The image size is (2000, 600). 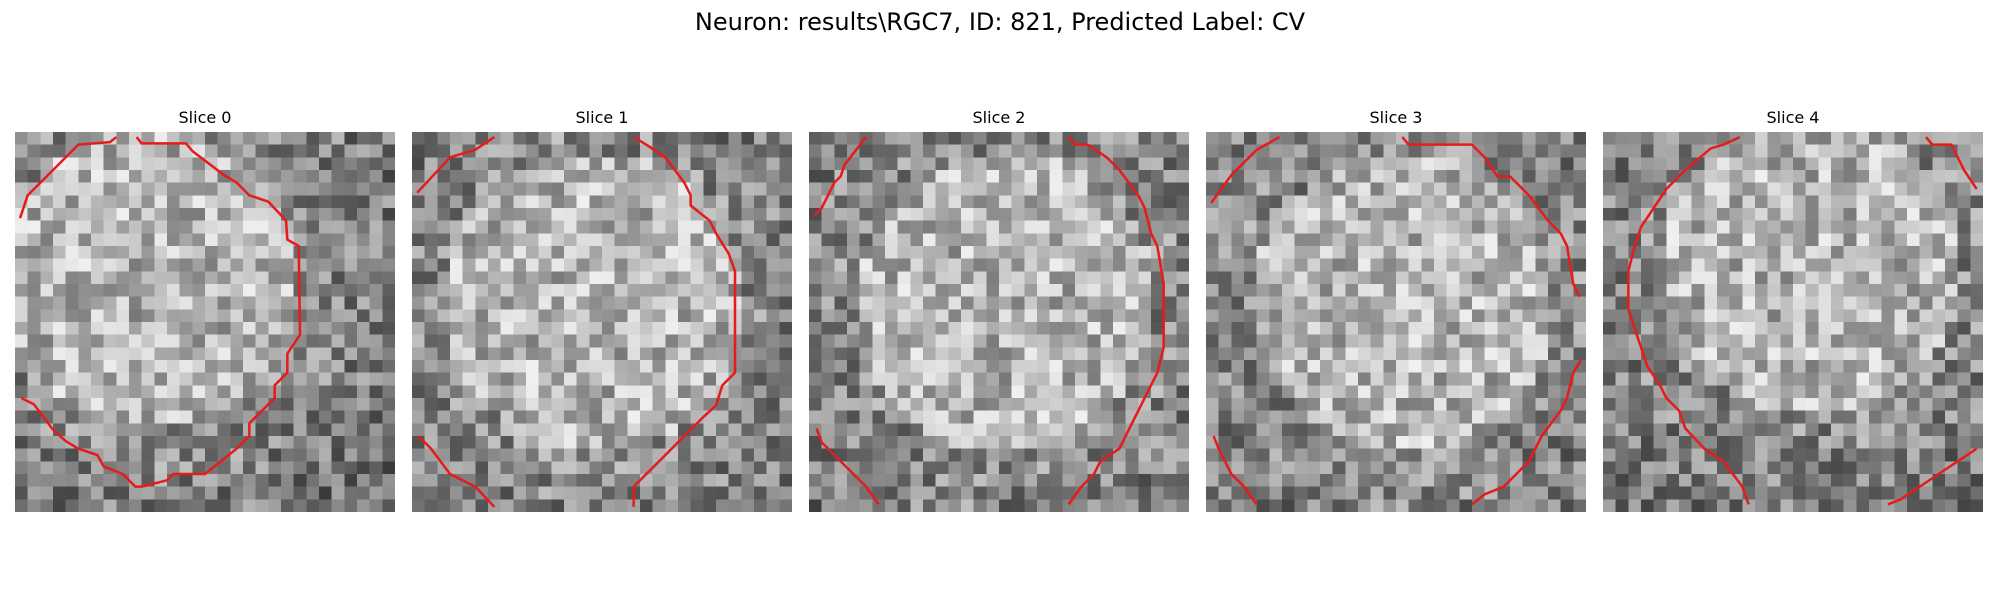 I want to click on slice-panel-1: Slice 1, so click(x=602, y=310).